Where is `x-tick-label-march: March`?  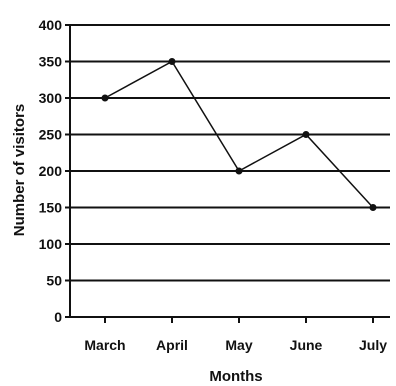 x-tick-label-march: March is located at coordinates (104, 345).